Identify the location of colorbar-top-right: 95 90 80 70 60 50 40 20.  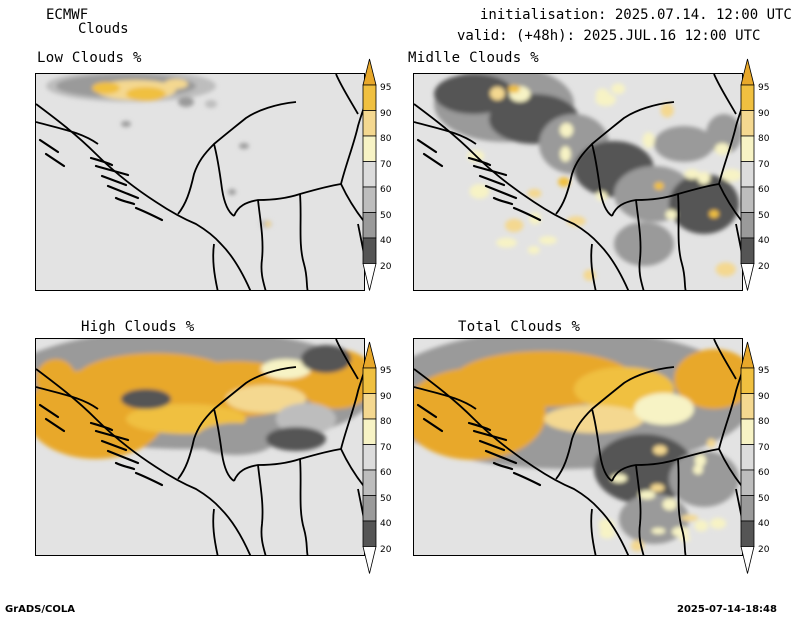
(760, 175).